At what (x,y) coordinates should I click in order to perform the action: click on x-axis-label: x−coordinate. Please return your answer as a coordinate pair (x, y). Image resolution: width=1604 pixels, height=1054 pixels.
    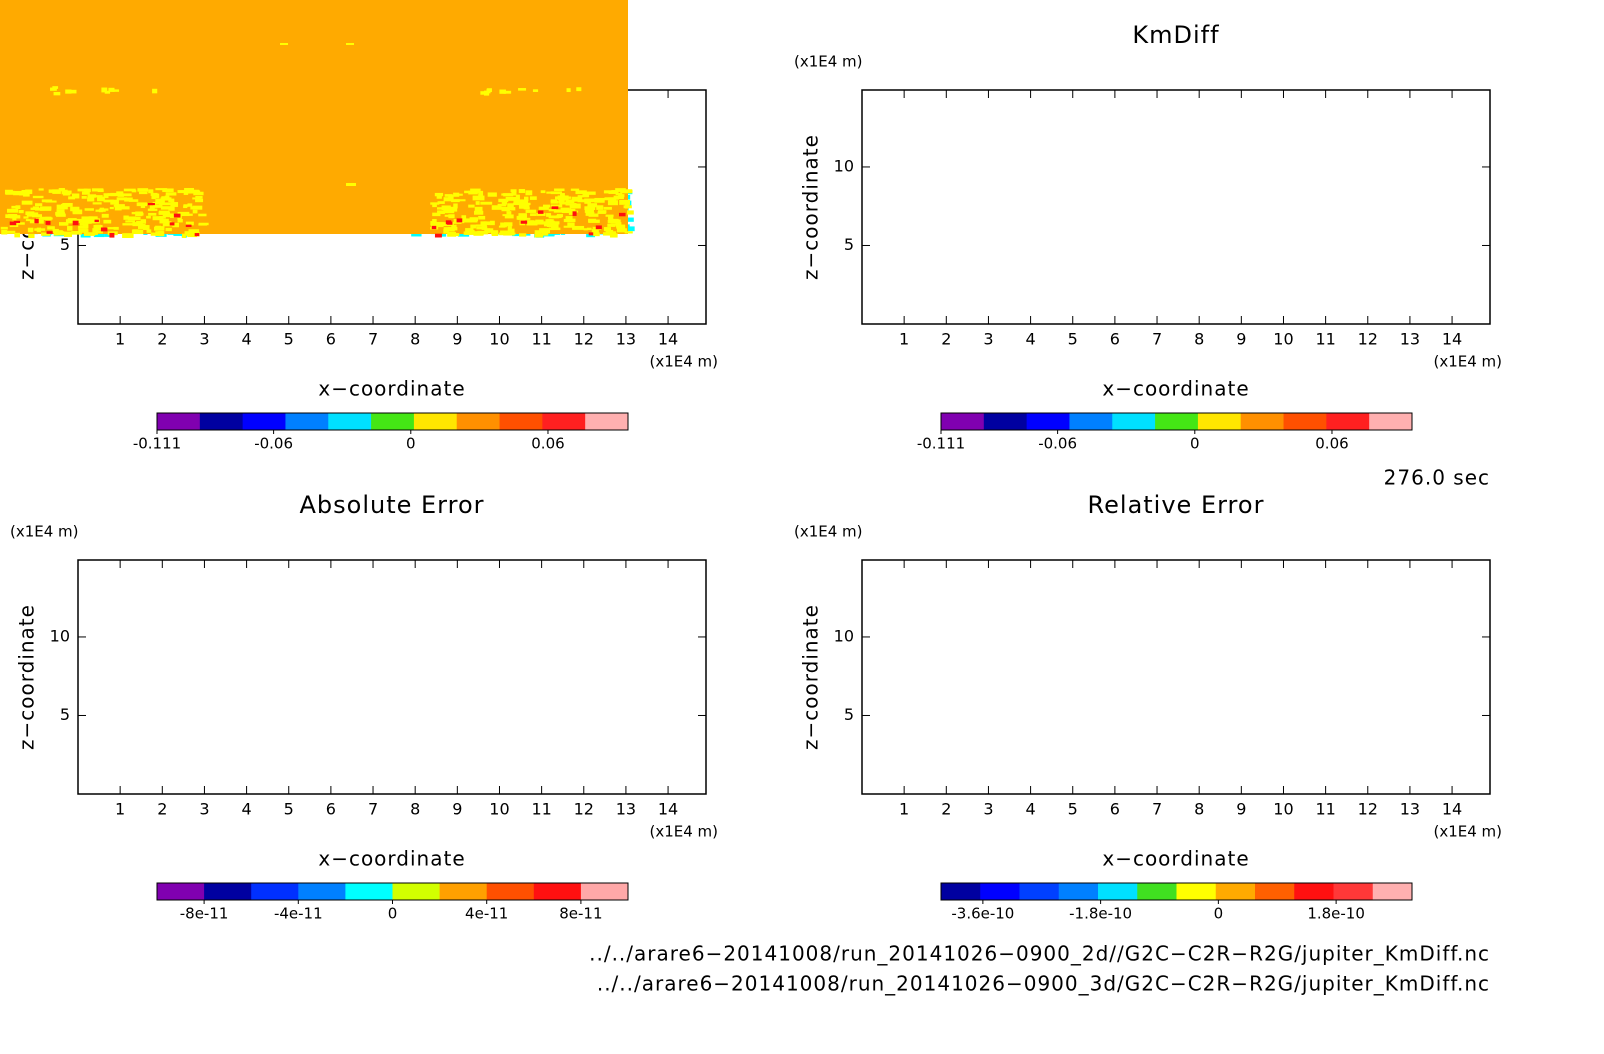
    Looking at the image, I should click on (1175, 859).